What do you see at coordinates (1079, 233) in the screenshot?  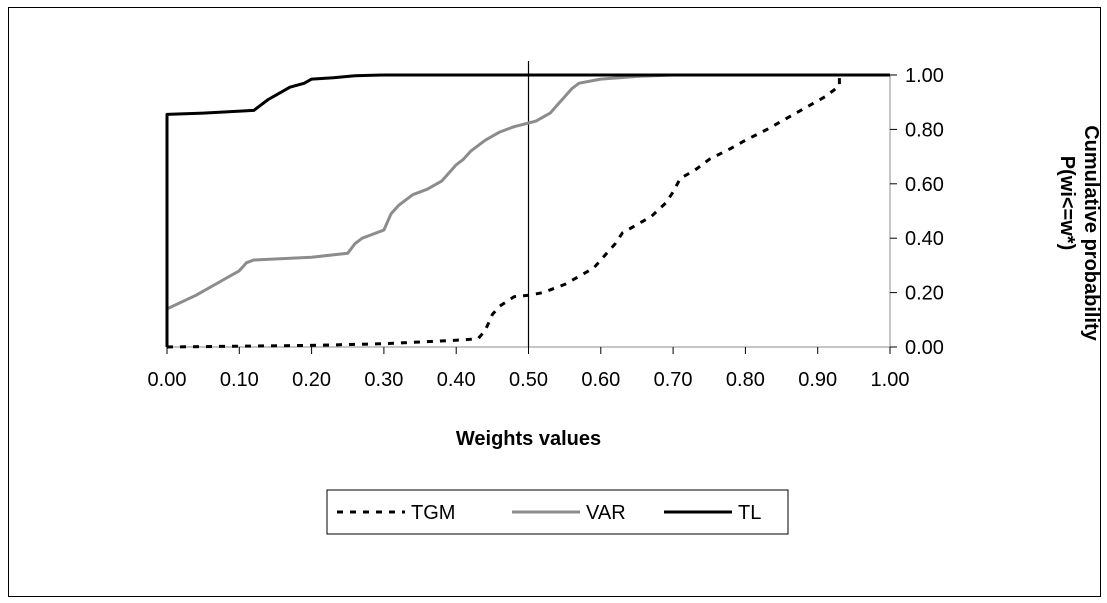 I see `y-axis-title: Cumulative probability P(wi<=w*)` at bounding box center [1079, 233].